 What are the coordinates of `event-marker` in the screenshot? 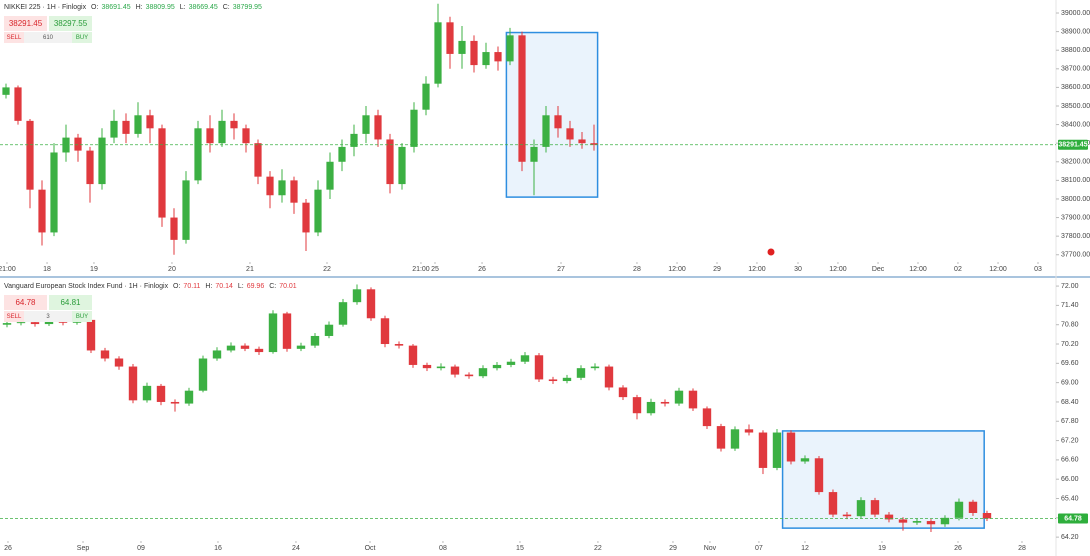 It's located at (771, 252).